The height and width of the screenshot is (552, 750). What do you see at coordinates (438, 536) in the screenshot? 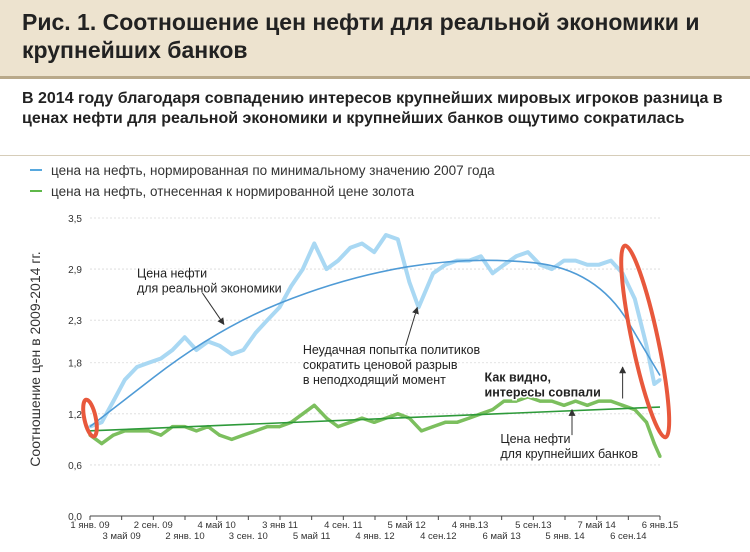
I see `x-tick-label: 4 сен.12` at bounding box center [438, 536].